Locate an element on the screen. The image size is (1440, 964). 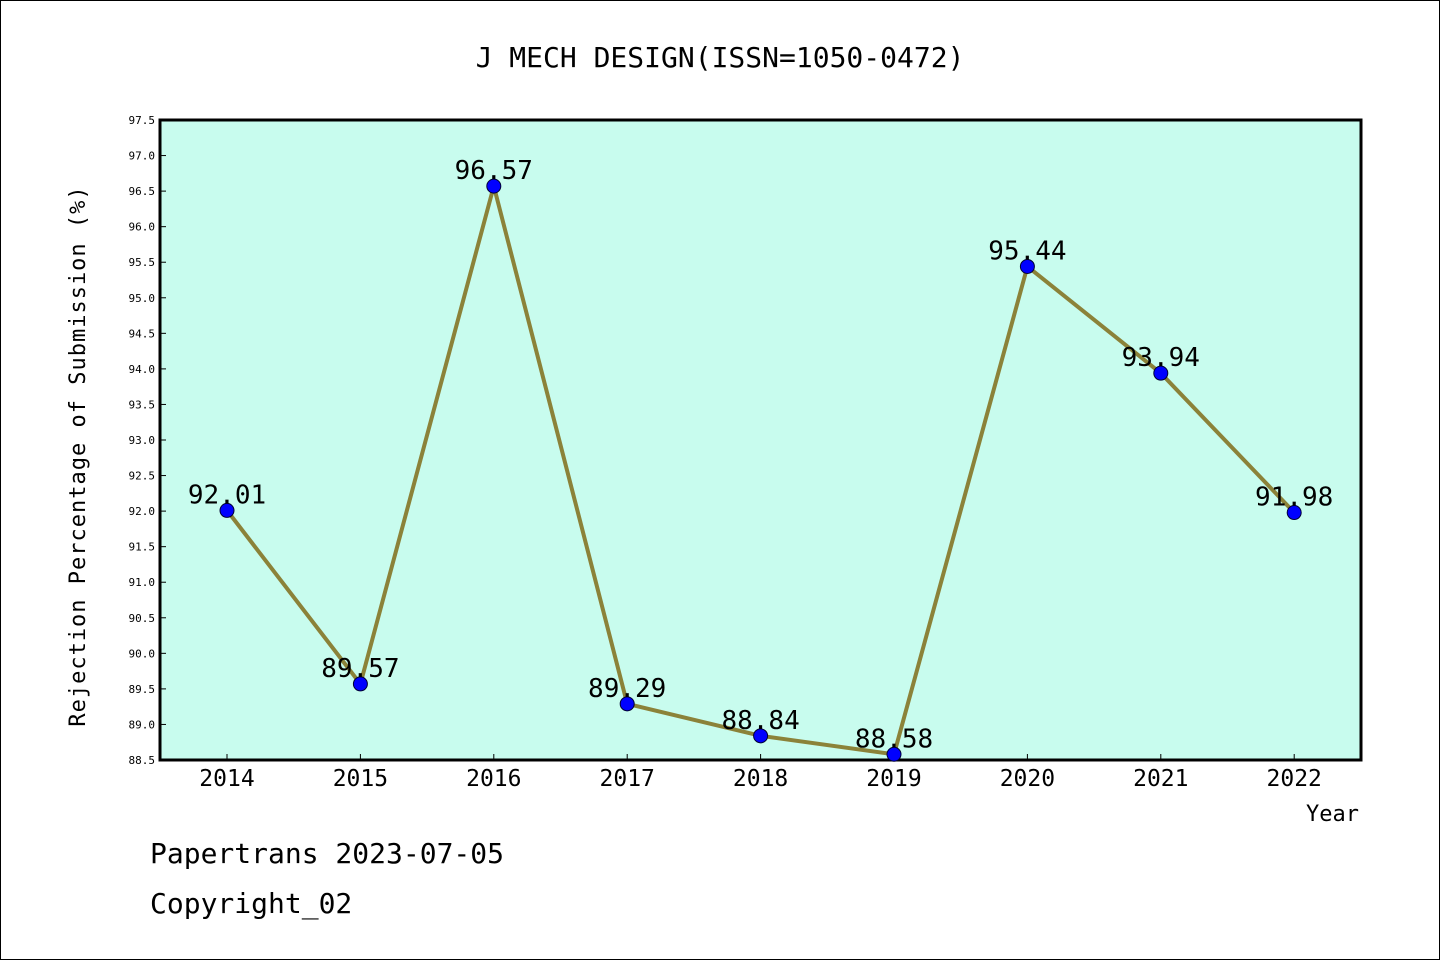
x-tick-label: 2015 is located at coordinates (360, 779).